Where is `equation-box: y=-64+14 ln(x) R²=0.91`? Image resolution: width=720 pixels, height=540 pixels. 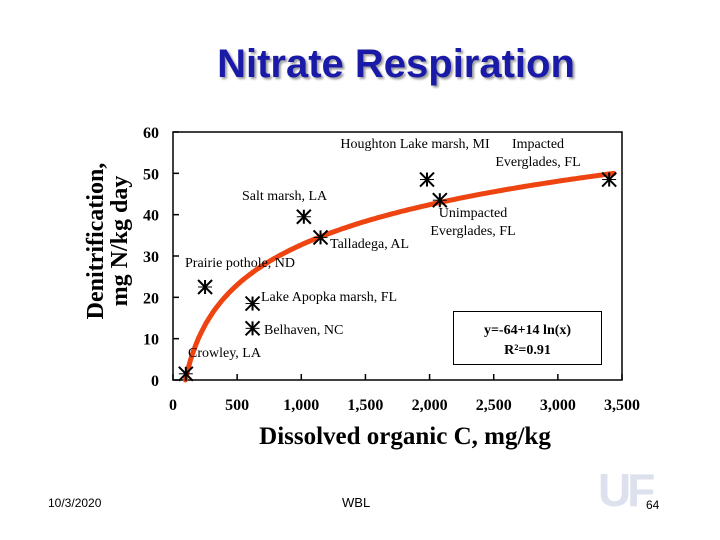
equation-box: y=-64+14 ln(x) R²=0.91 is located at coordinates (527, 338).